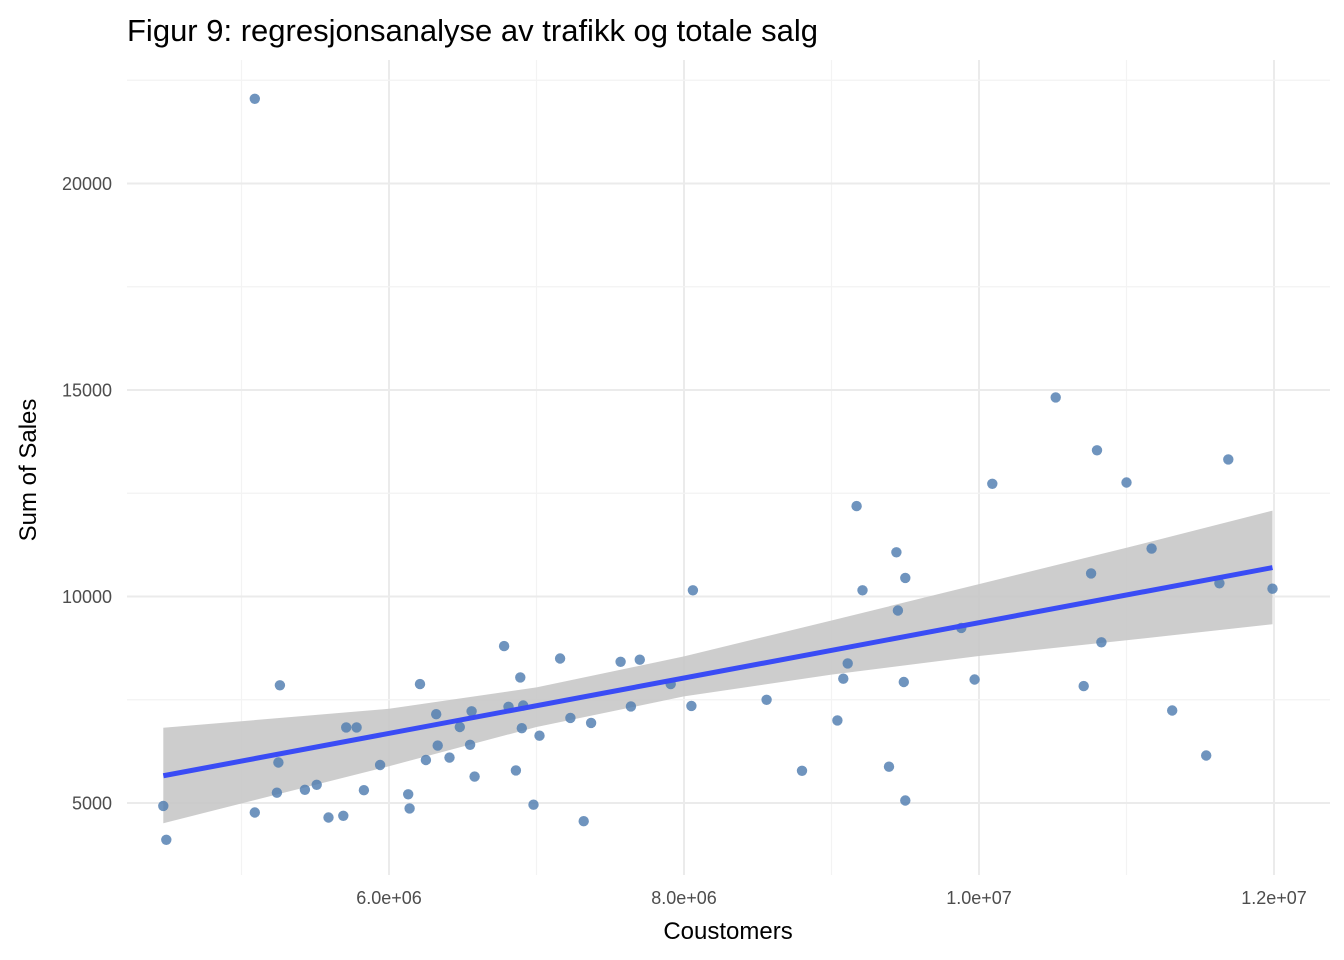 The height and width of the screenshot is (960, 1344). Describe the element at coordinates (87, 597) in the screenshot. I see `y-tick-label: 10000` at that location.